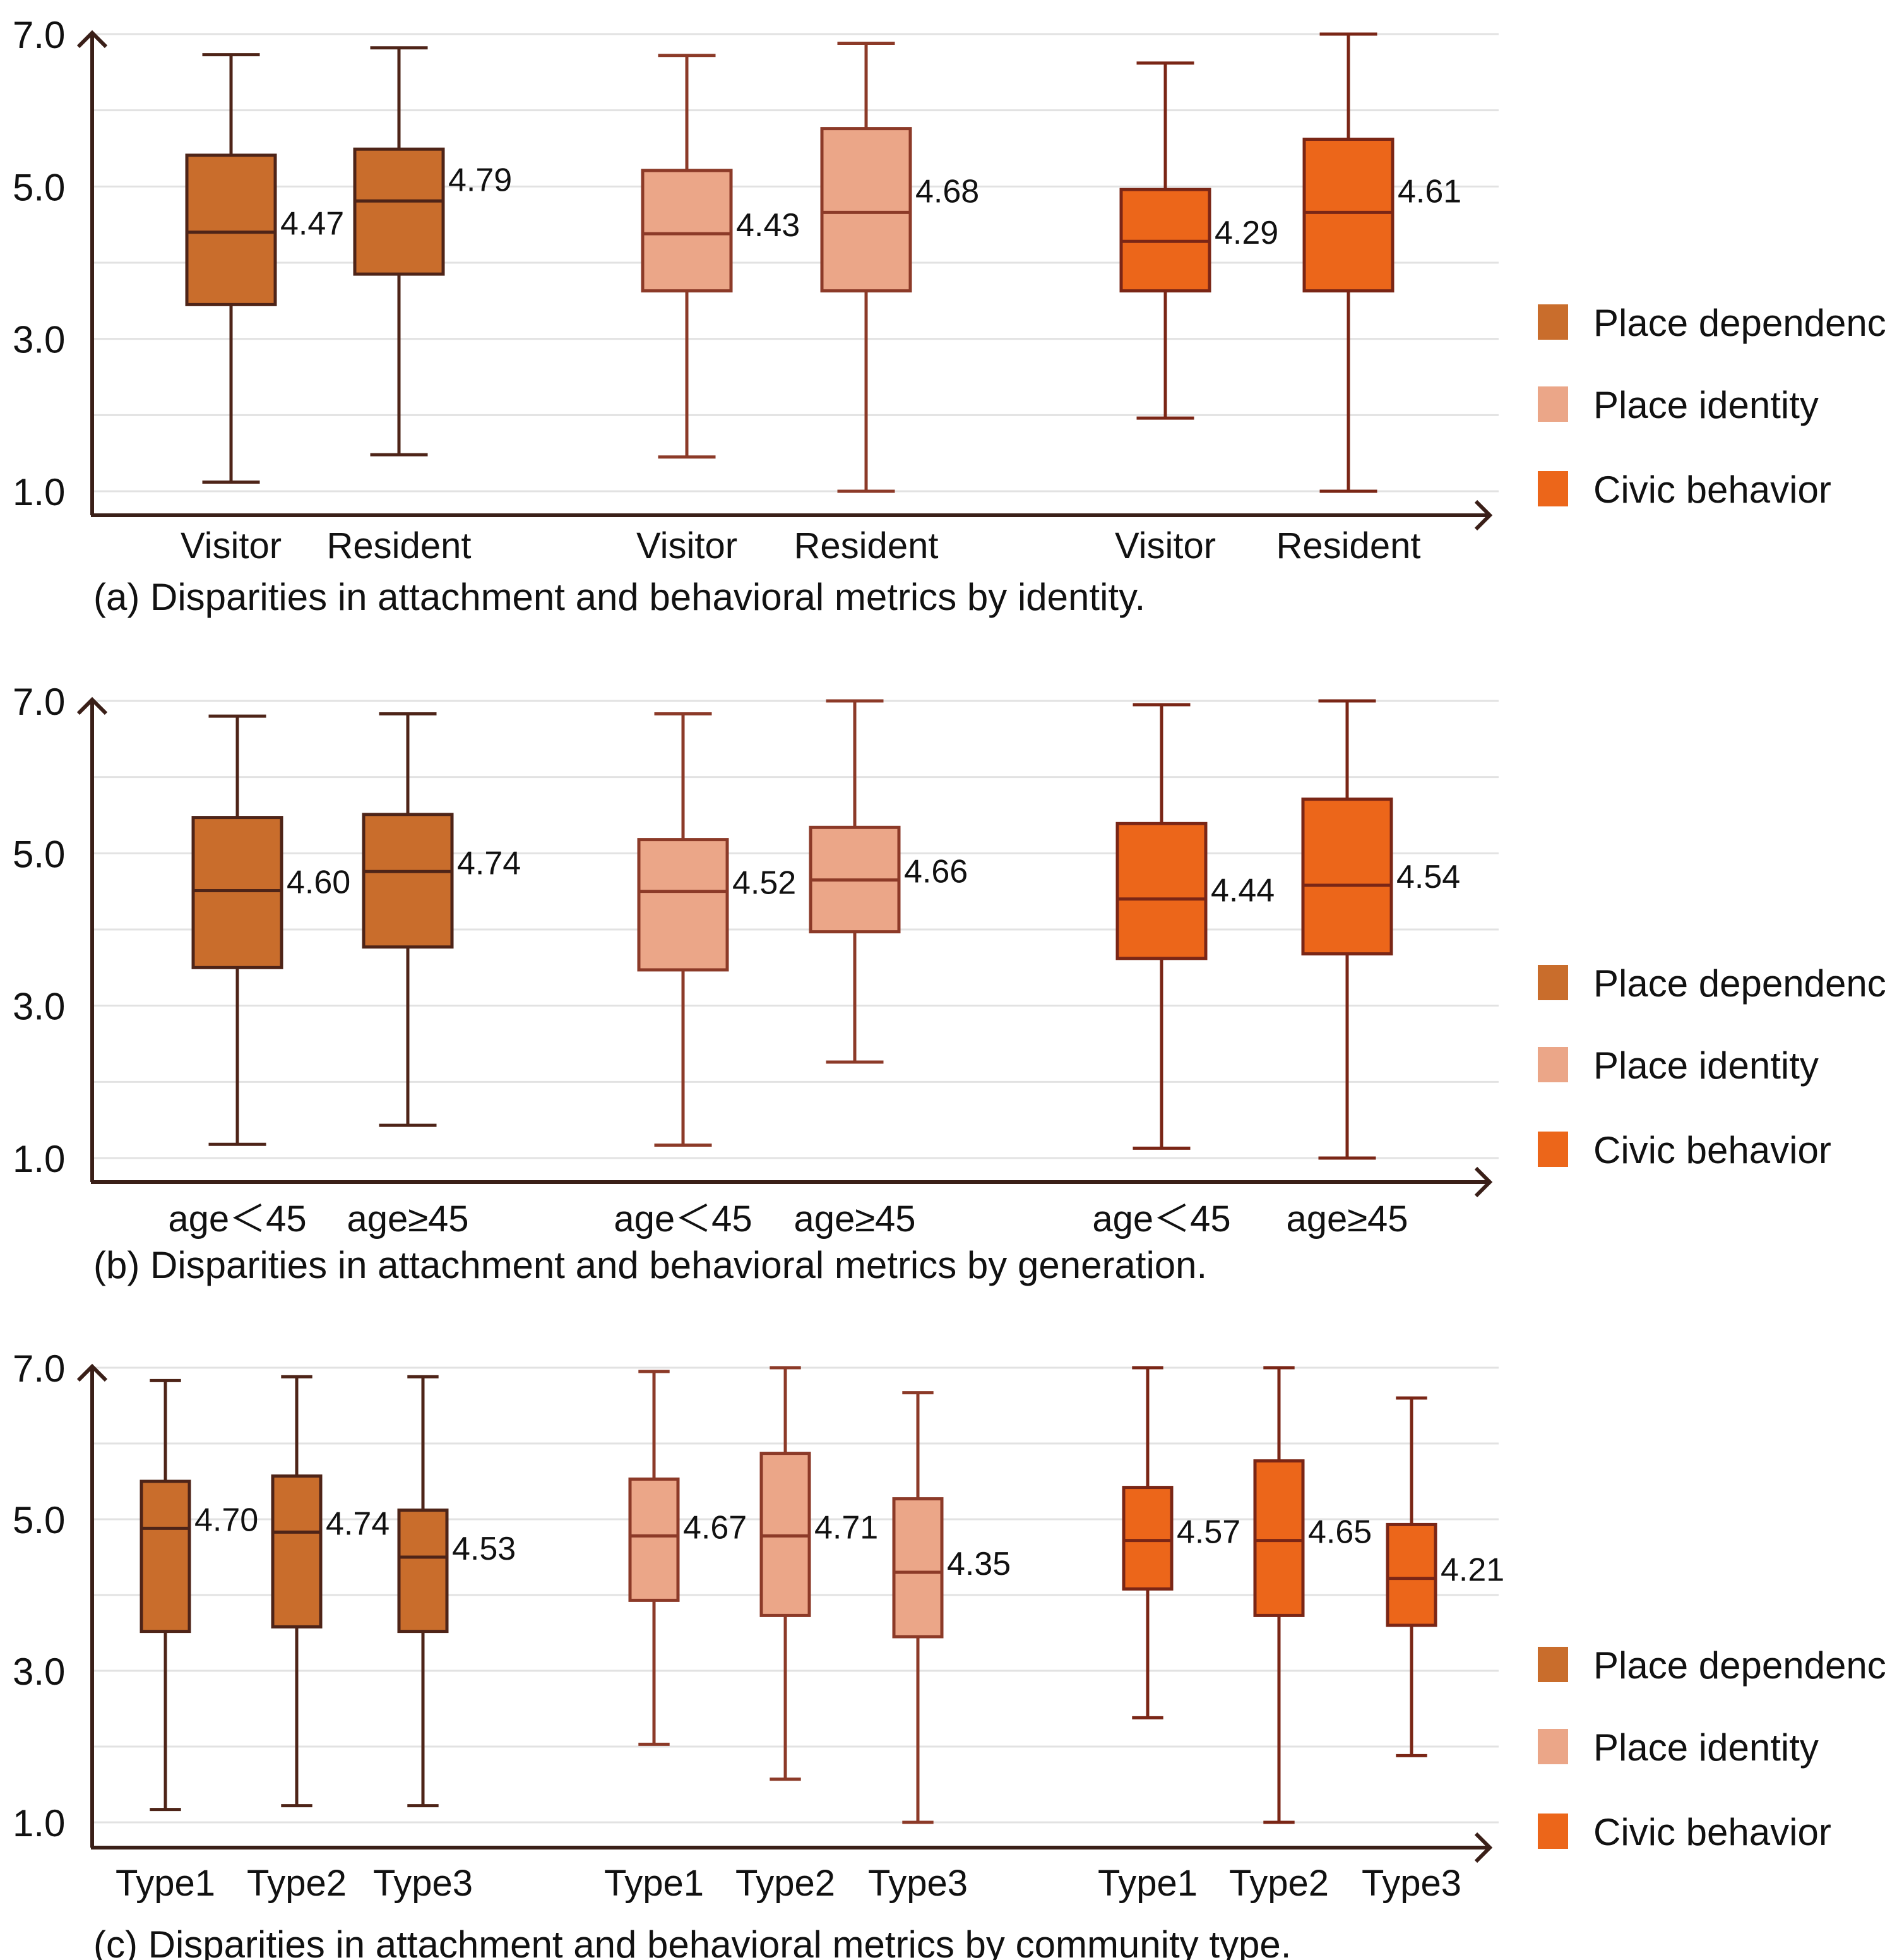  What do you see at coordinates (1369, 299) in the screenshot?
I see `box-civic-behavior: 4.61 Resident` at bounding box center [1369, 299].